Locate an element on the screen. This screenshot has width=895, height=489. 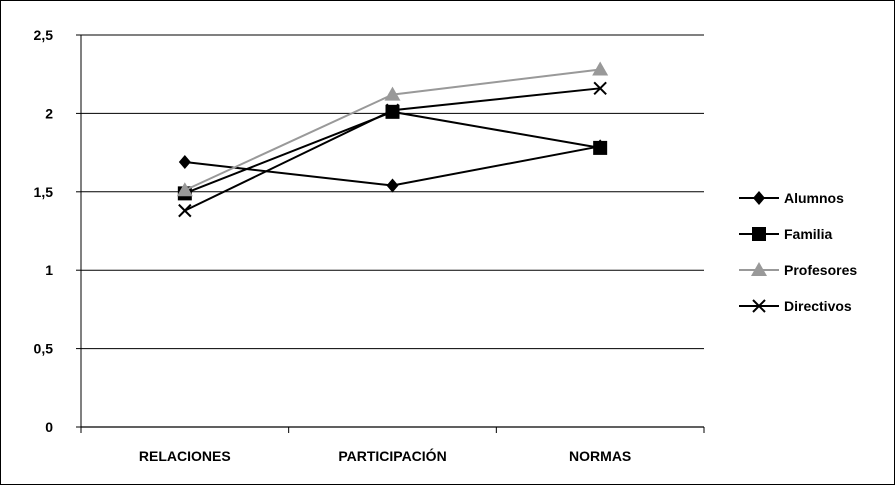
legend-label-profesores: Profesores is located at coordinates (820, 270).